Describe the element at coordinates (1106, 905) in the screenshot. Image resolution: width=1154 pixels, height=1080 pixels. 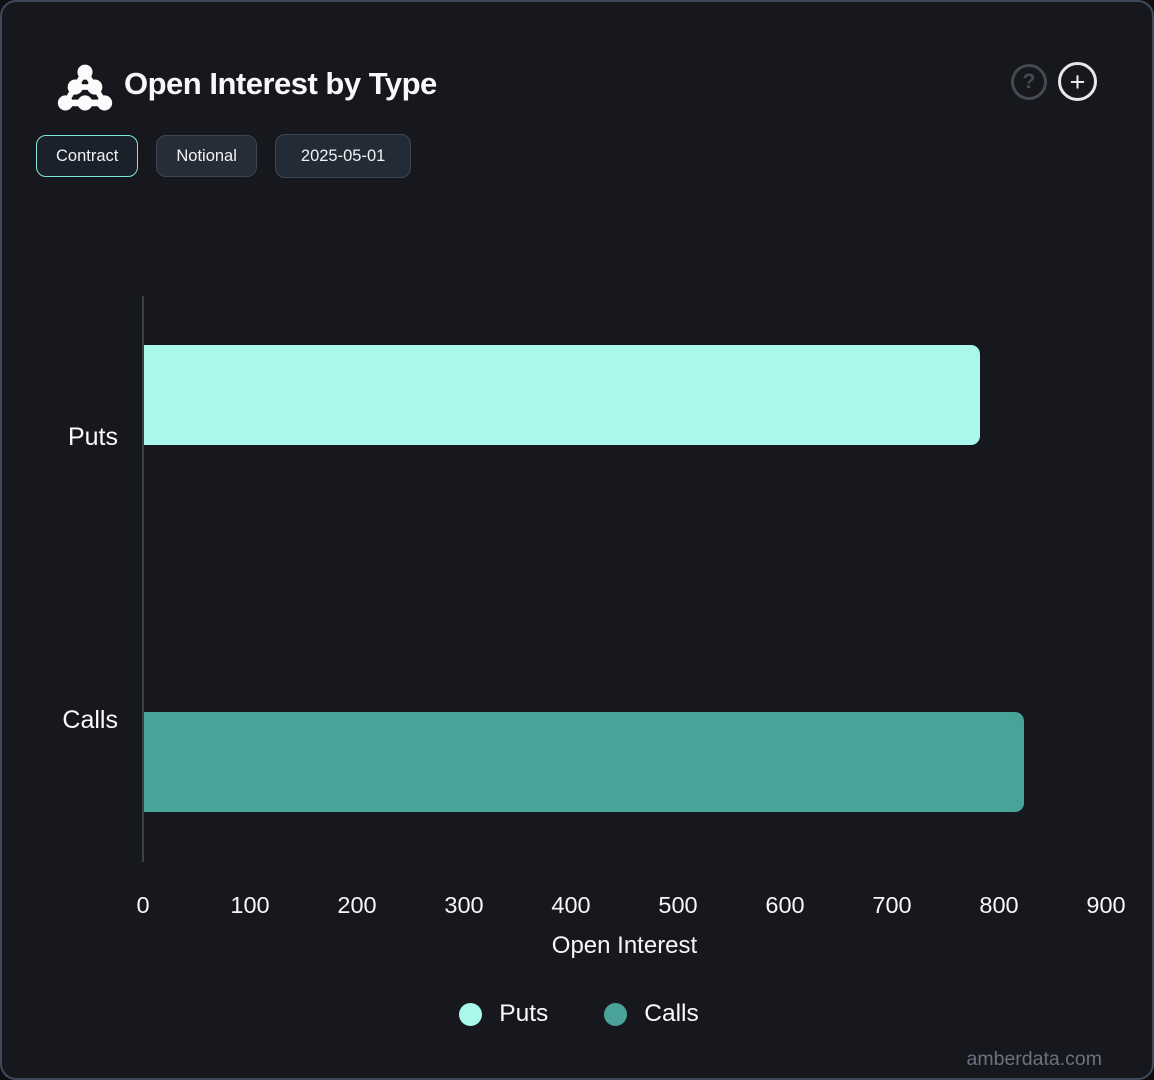
I see `x-tick-900: 900` at that location.